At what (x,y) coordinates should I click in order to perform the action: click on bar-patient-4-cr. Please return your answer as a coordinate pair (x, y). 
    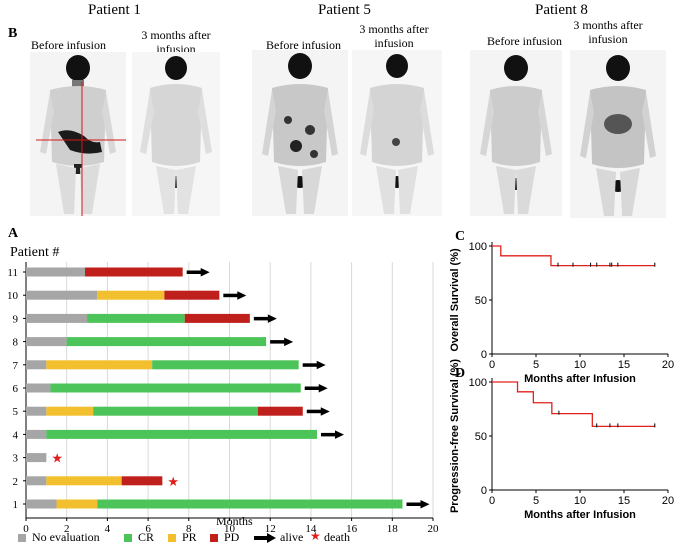
    Looking at the image, I should click on (182, 434).